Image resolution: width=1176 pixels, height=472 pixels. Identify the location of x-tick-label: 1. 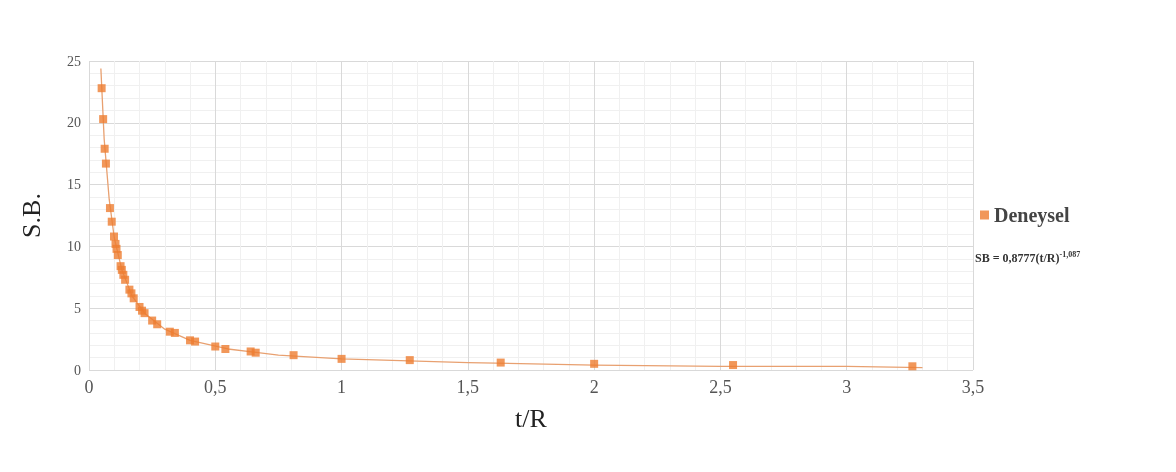
(342, 387).